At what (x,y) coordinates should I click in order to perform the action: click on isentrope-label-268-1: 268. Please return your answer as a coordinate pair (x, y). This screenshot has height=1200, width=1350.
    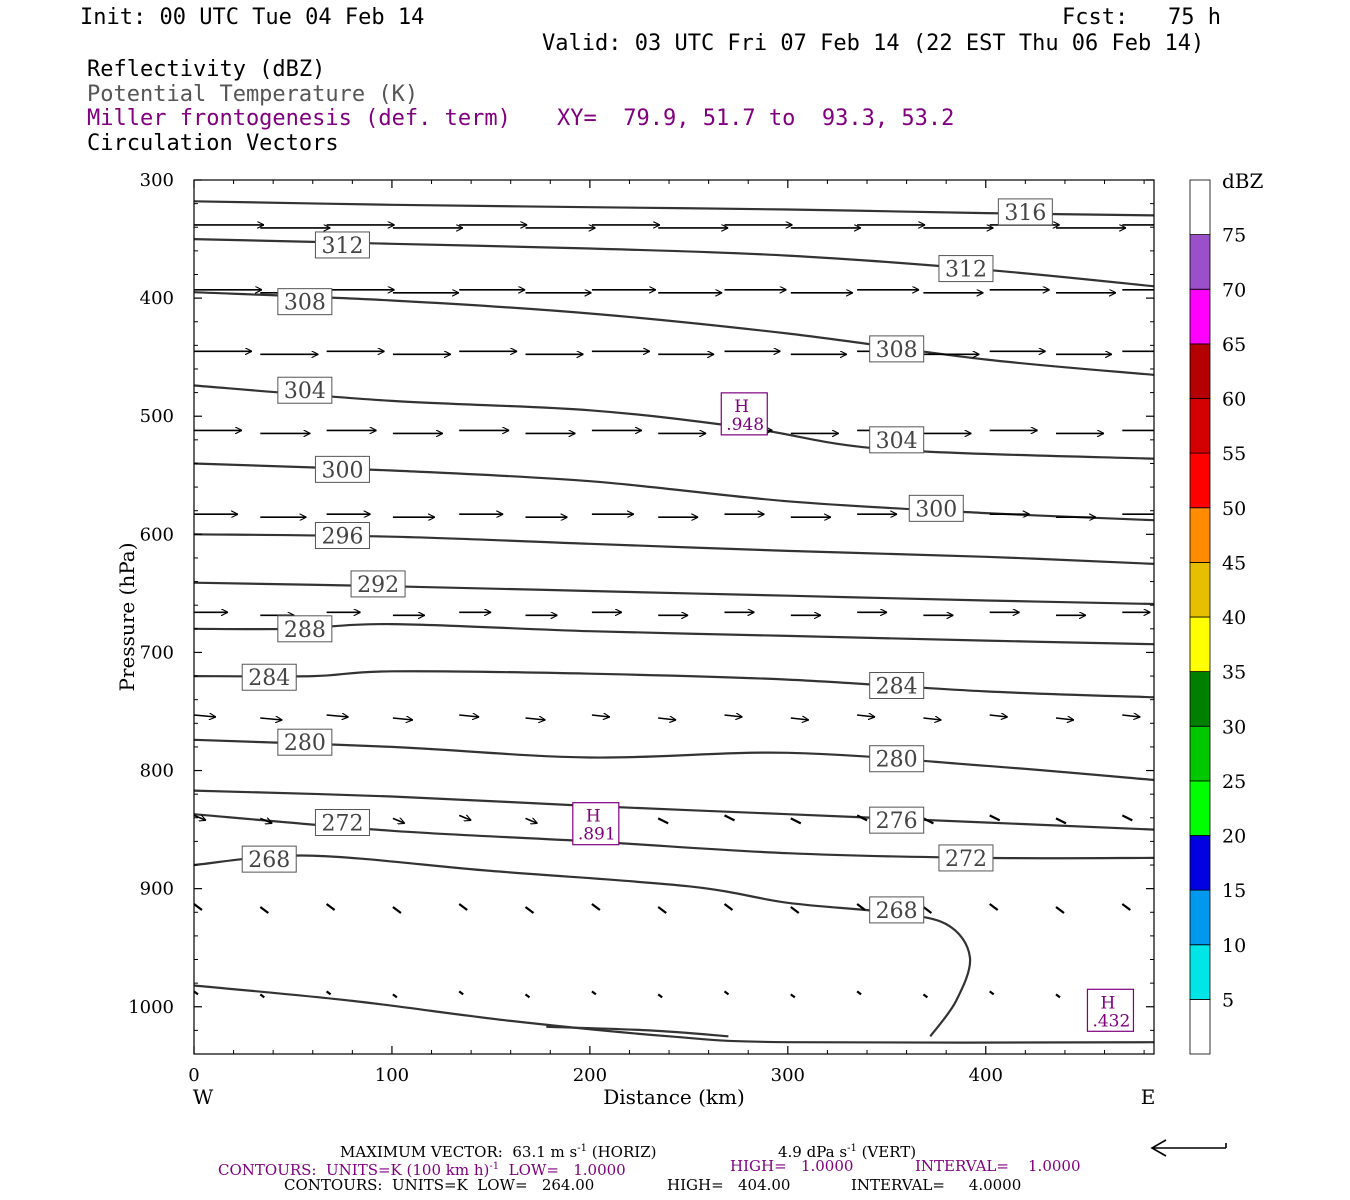
    Looking at the image, I should click on (897, 910).